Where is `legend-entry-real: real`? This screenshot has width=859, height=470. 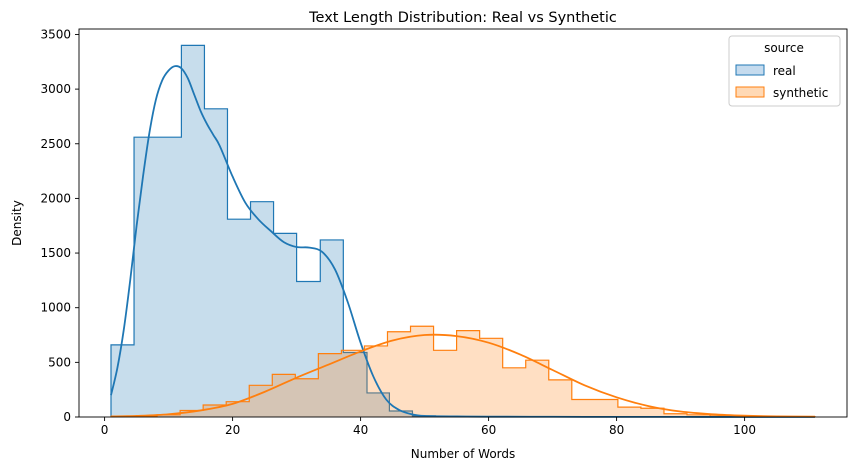 legend-entry-real: real is located at coordinates (784, 71).